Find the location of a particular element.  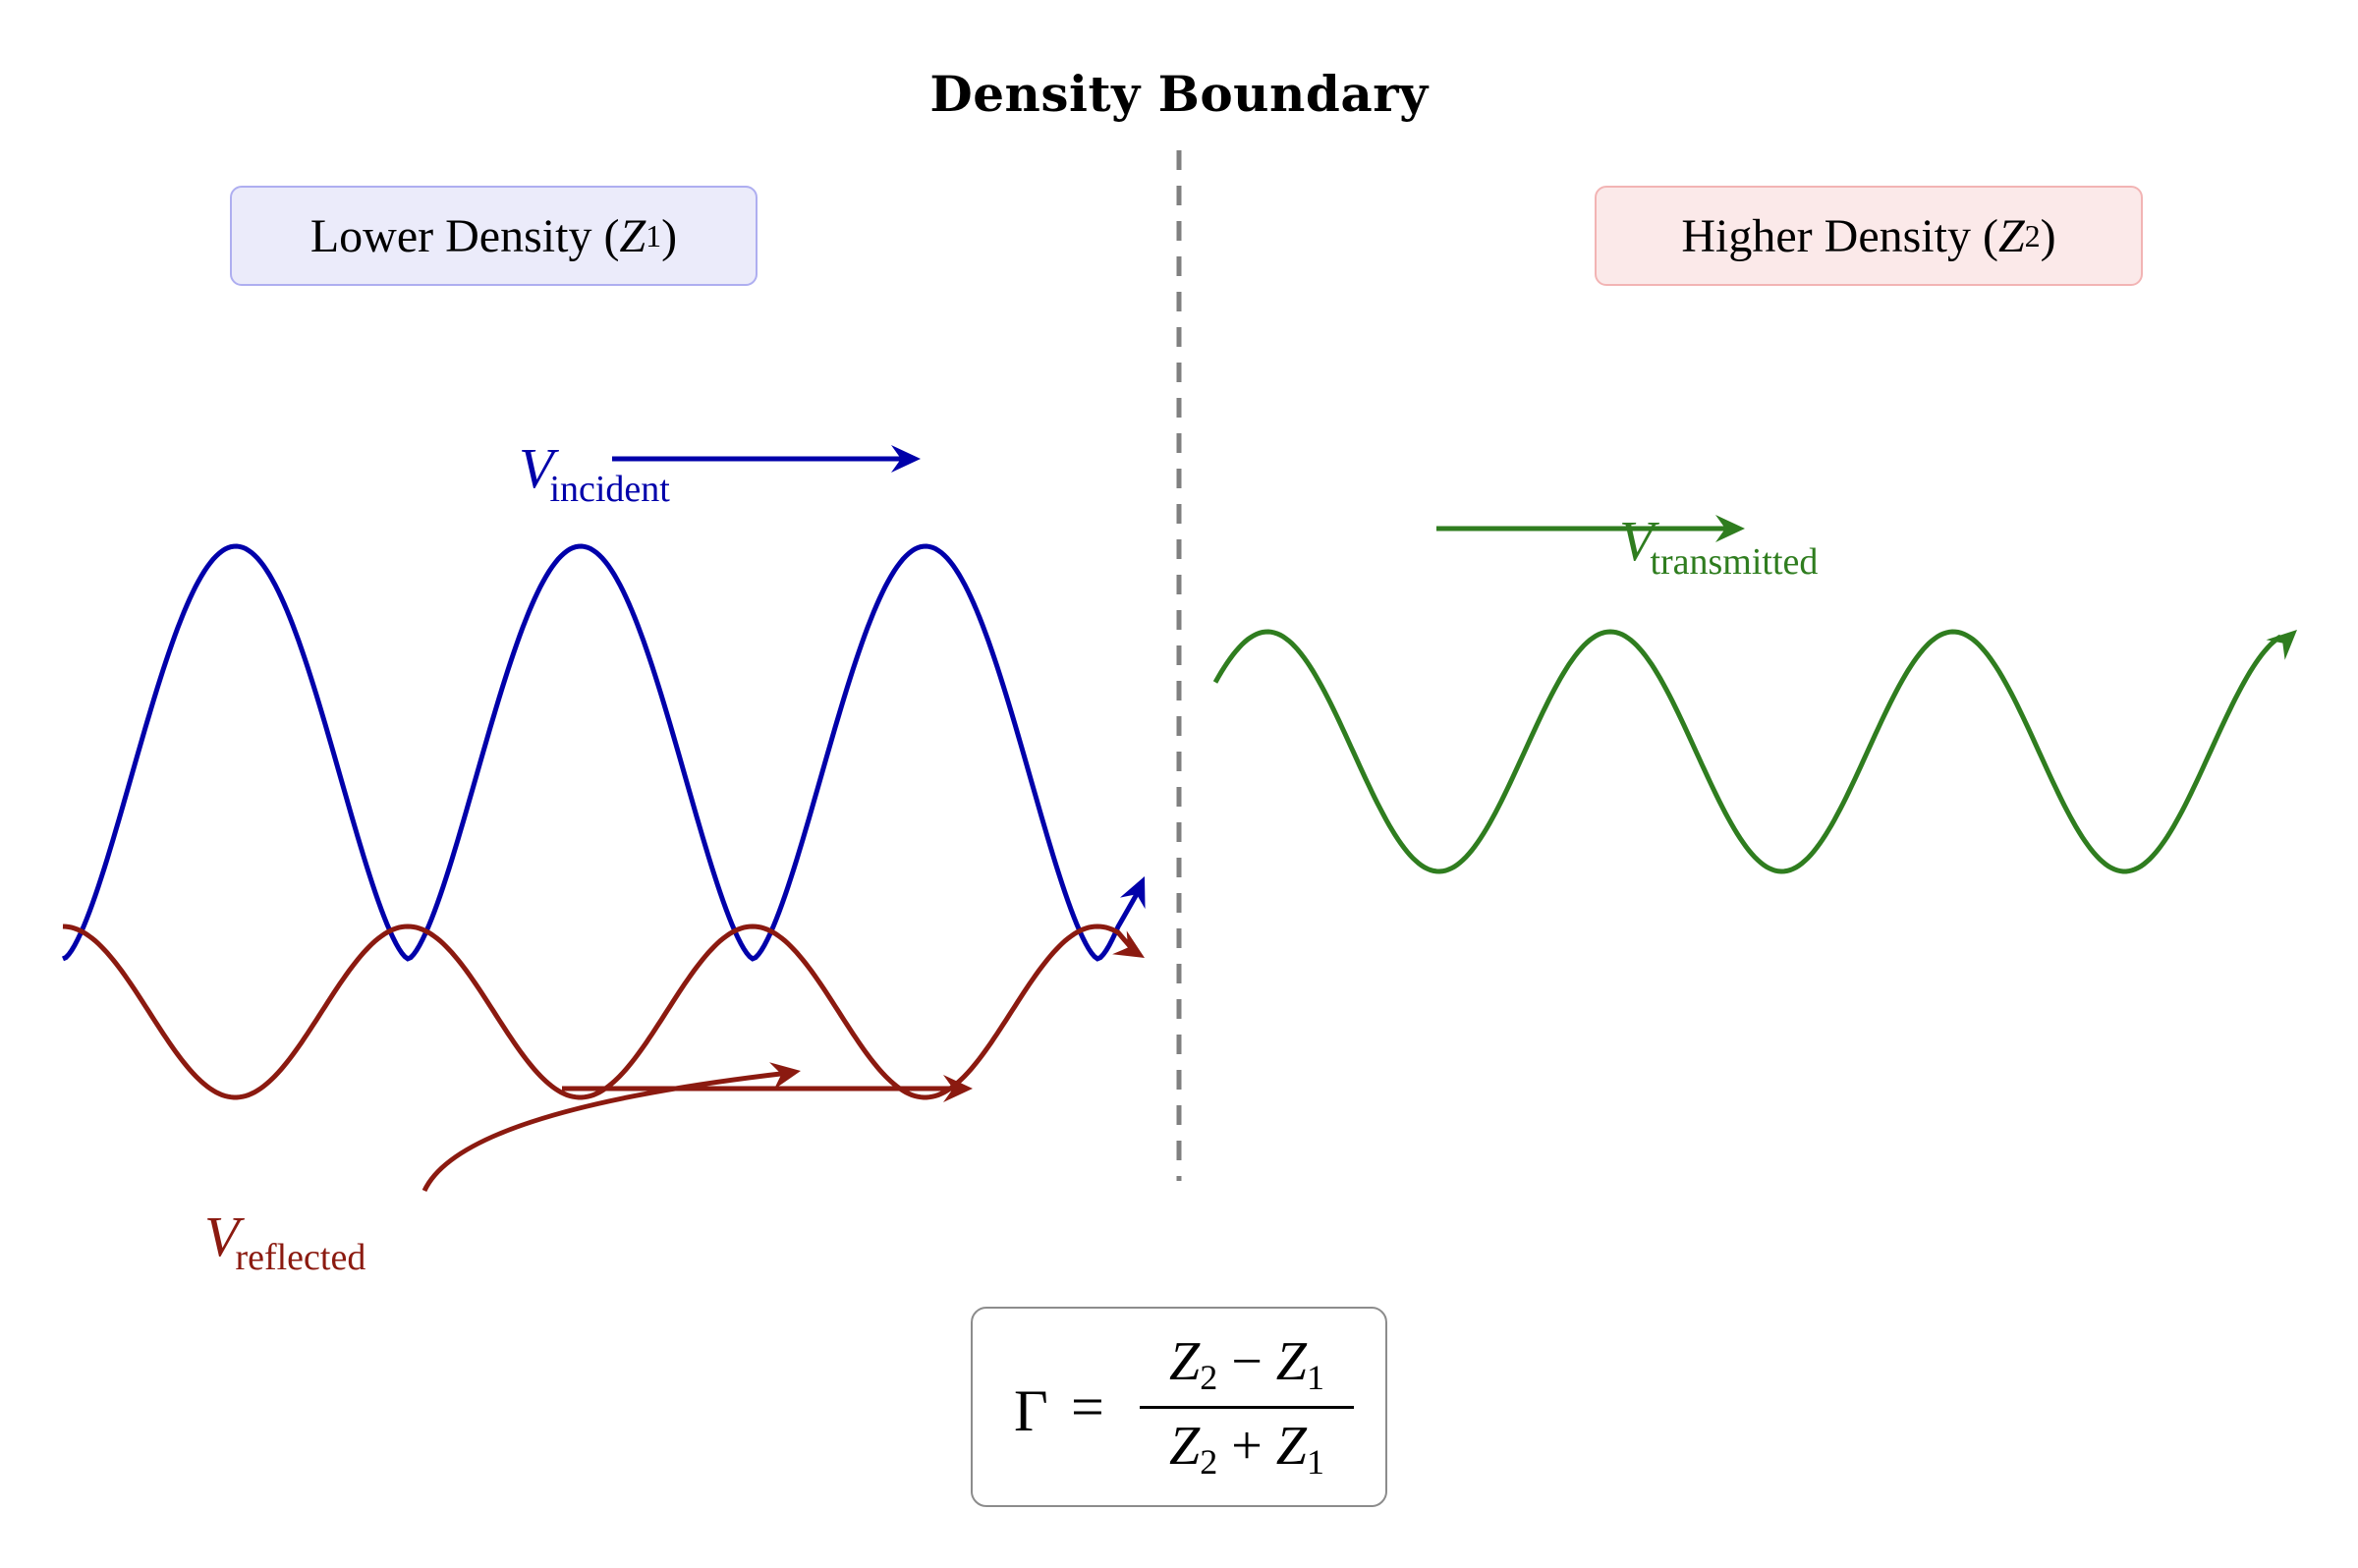

region-label-text: Lower Density ( is located at coordinates (464, 235).